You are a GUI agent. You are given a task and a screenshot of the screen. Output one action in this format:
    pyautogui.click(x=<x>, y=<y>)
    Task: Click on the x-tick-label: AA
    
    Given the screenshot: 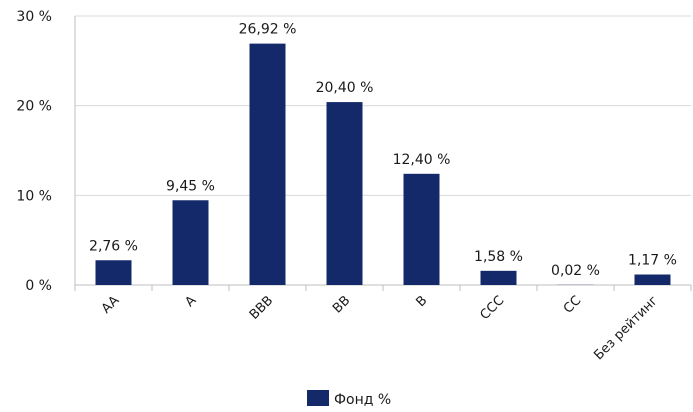 What is the action you would take?
    pyautogui.click(x=111, y=305)
    